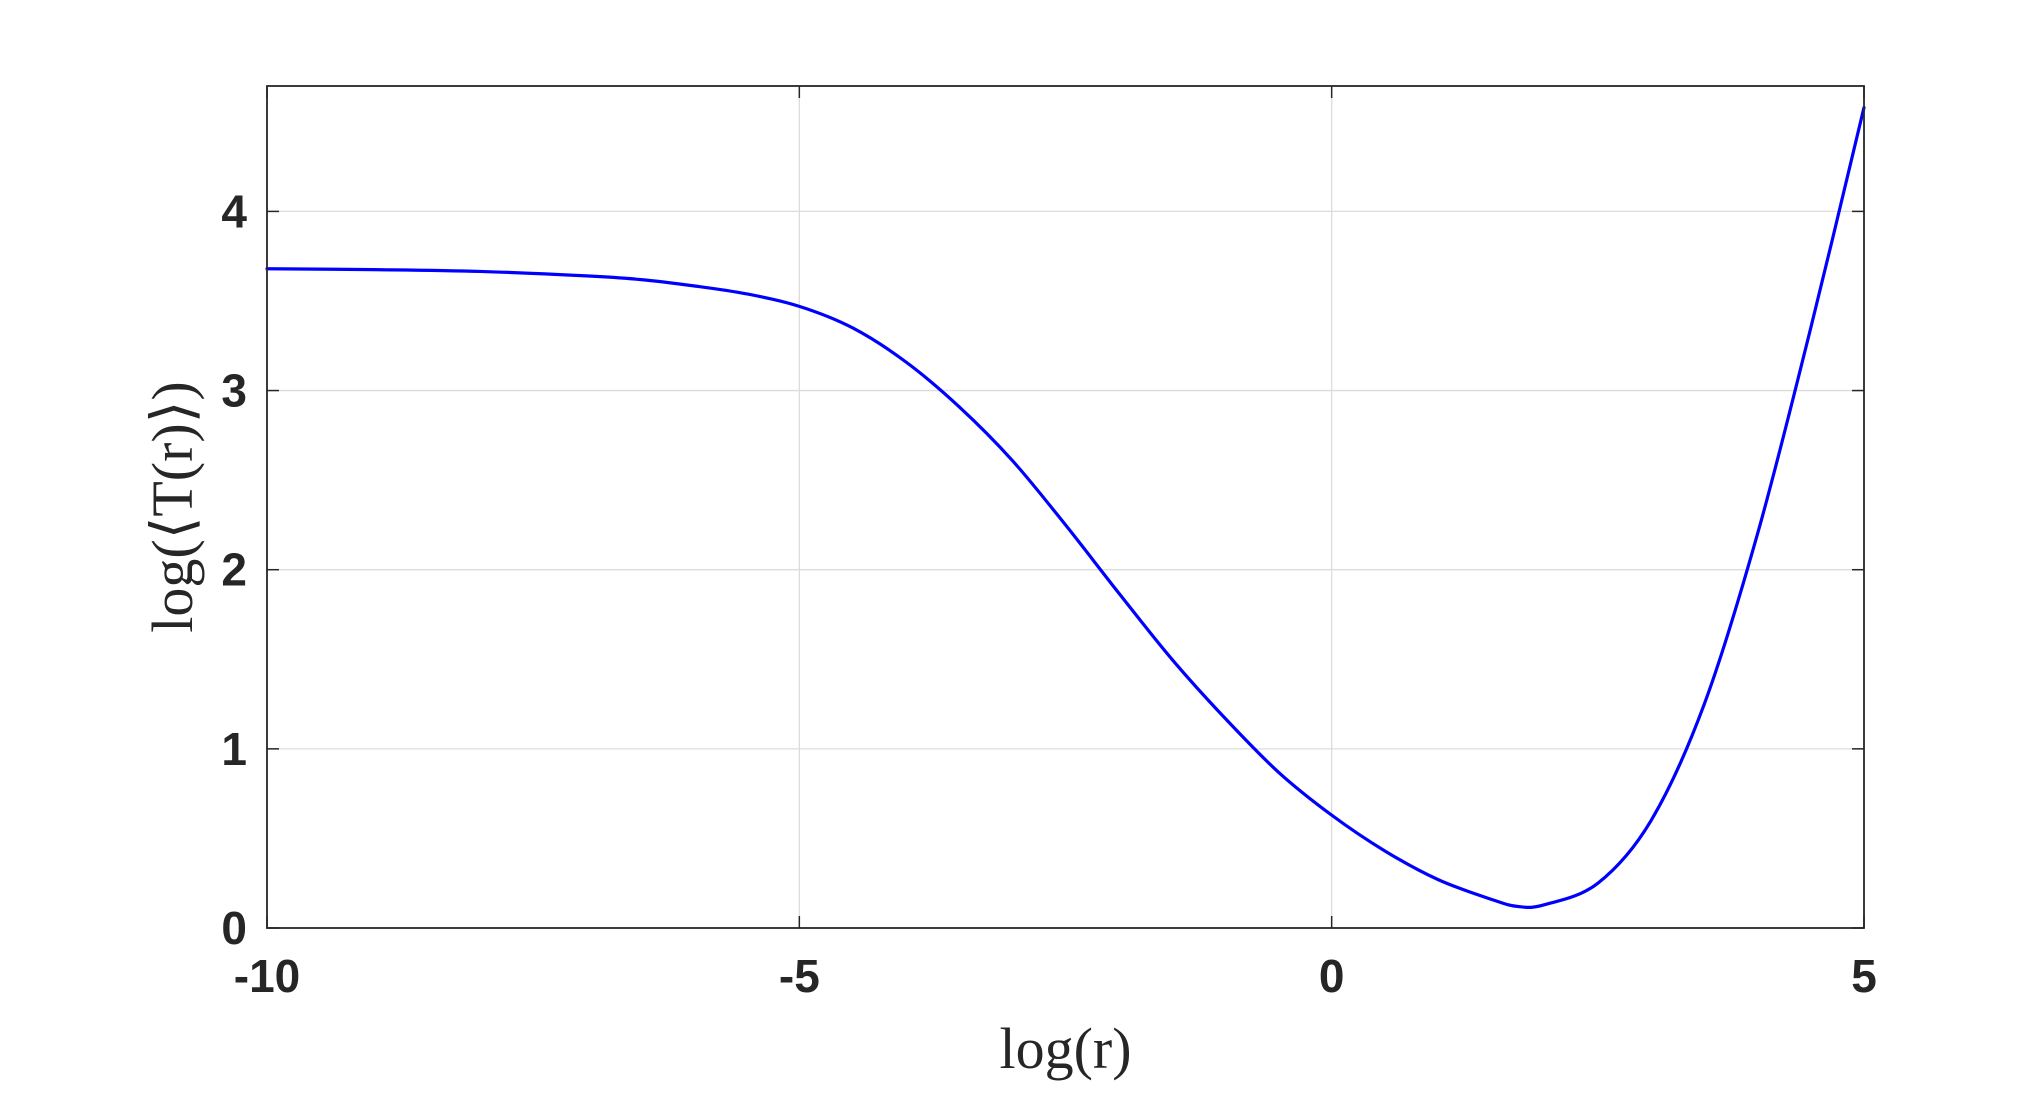 This screenshot has height=1099, width=2031. What do you see at coordinates (799, 976) in the screenshot?
I see `x-tick-label: -5` at bounding box center [799, 976].